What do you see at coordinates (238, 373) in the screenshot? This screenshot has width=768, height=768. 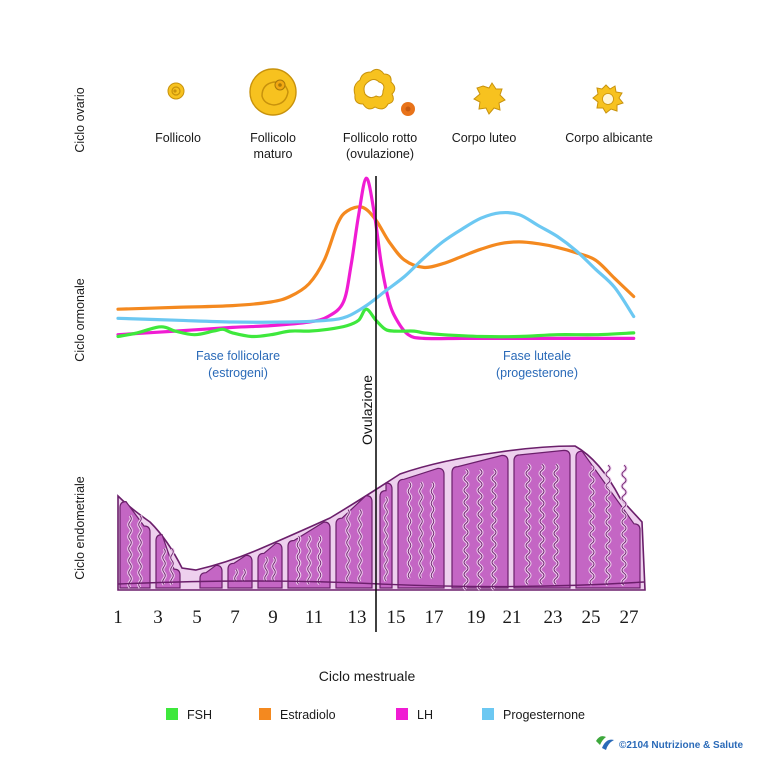 I see `follicular-phase-sublabel: (estrogeni)` at bounding box center [238, 373].